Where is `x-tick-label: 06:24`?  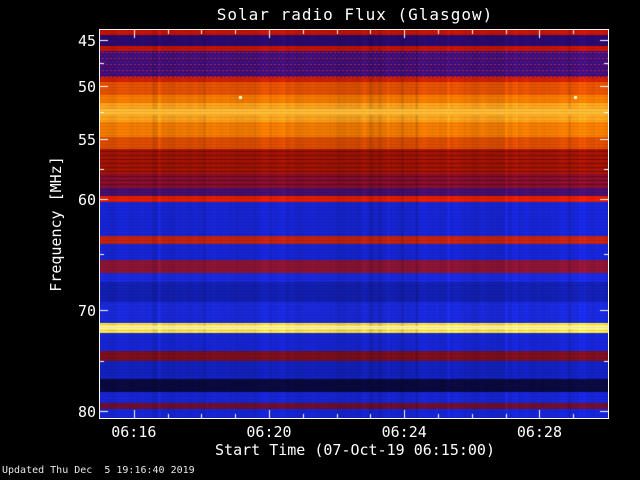 x-tick-label: 06:24 is located at coordinates (404, 432).